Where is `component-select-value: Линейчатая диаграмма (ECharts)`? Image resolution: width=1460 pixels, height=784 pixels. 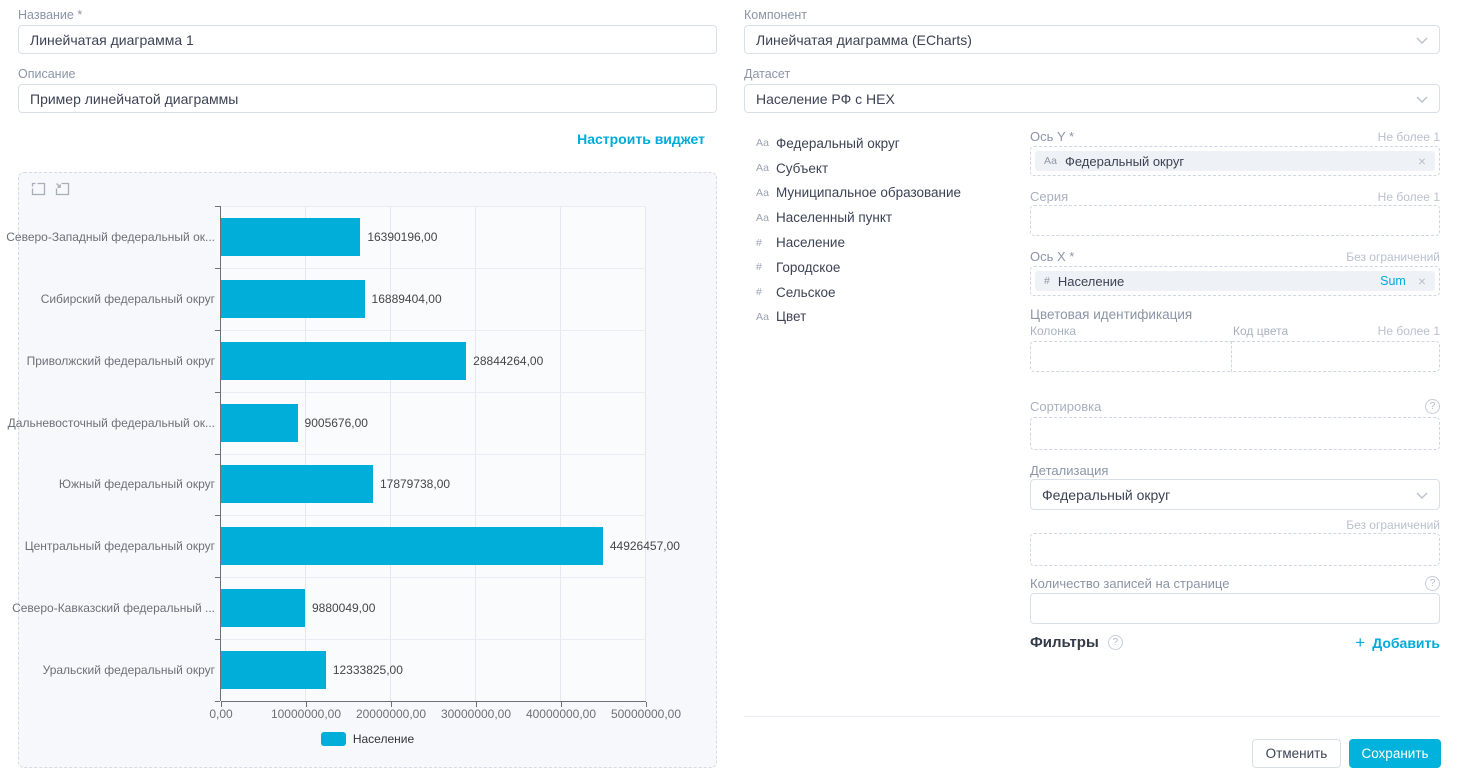
component-select-value: Линейчатая диаграмма (ECharts) is located at coordinates (864, 39).